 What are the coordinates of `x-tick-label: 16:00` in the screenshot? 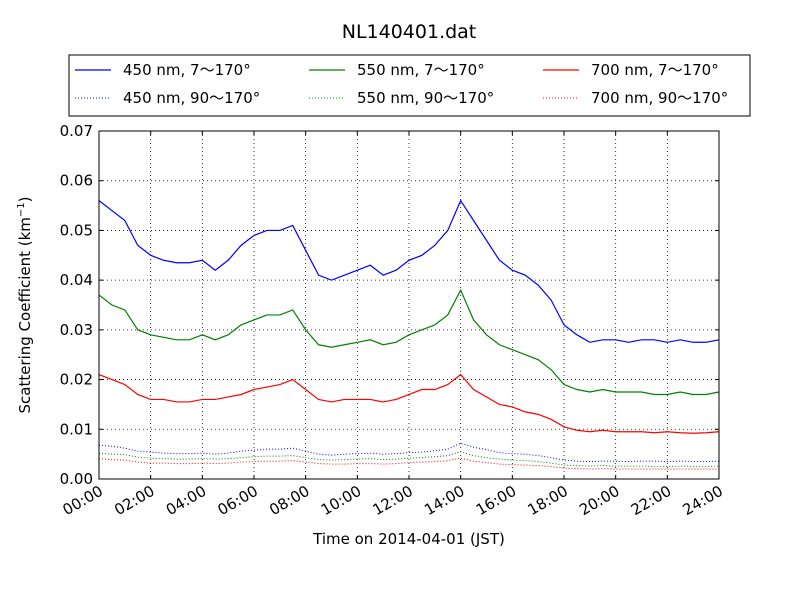 It's located at (496, 500).